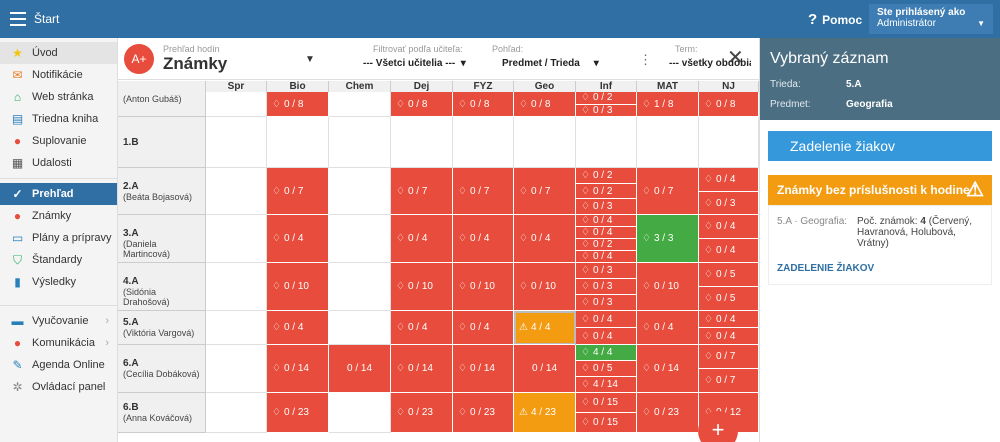 This screenshot has height=442, width=1000. Describe the element at coordinates (58, 119) in the screenshot. I see `sidebar-item-triedna-kniha: ▤ Triedna kniha` at that location.